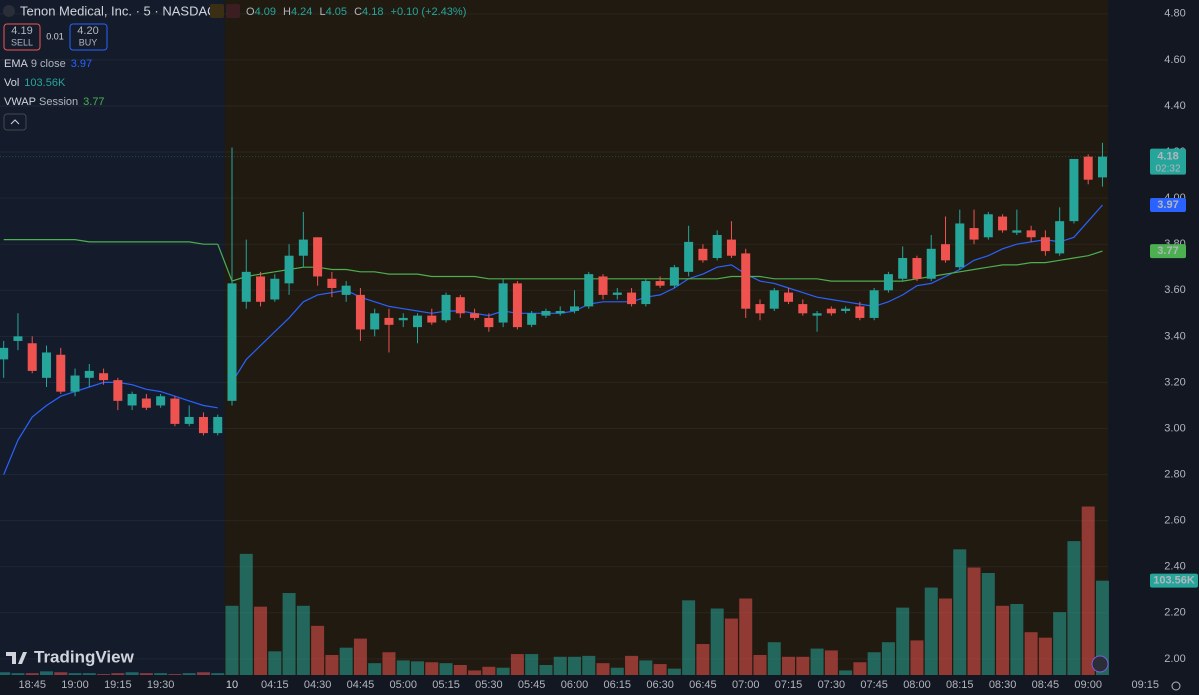  I want to click on change: +0.10 (+2.43%), so click(429, 12).